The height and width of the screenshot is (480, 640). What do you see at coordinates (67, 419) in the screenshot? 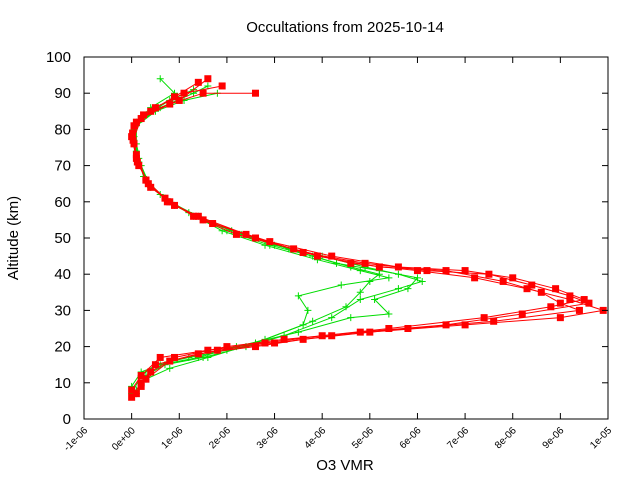
I see `y-tick-label: 0` at bounding box center [67, 419].